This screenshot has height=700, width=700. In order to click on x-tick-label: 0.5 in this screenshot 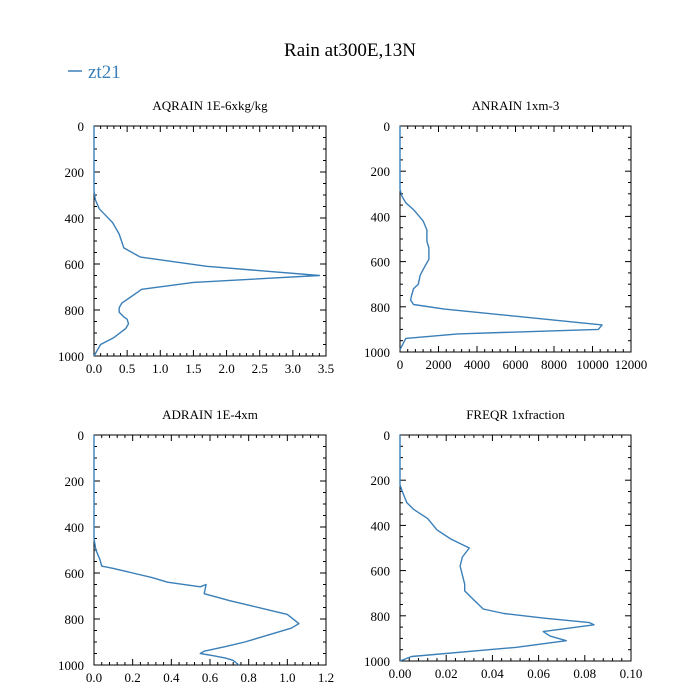, I will do `click(127, 368)`.